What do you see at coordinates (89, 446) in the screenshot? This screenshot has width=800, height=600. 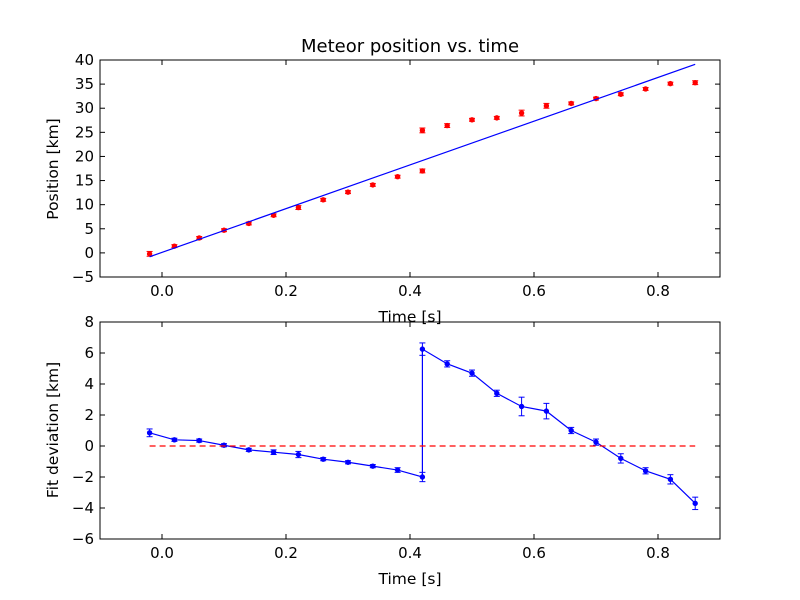 I see `deviation-ytick-label: 0` at bounding box center [89, 446].